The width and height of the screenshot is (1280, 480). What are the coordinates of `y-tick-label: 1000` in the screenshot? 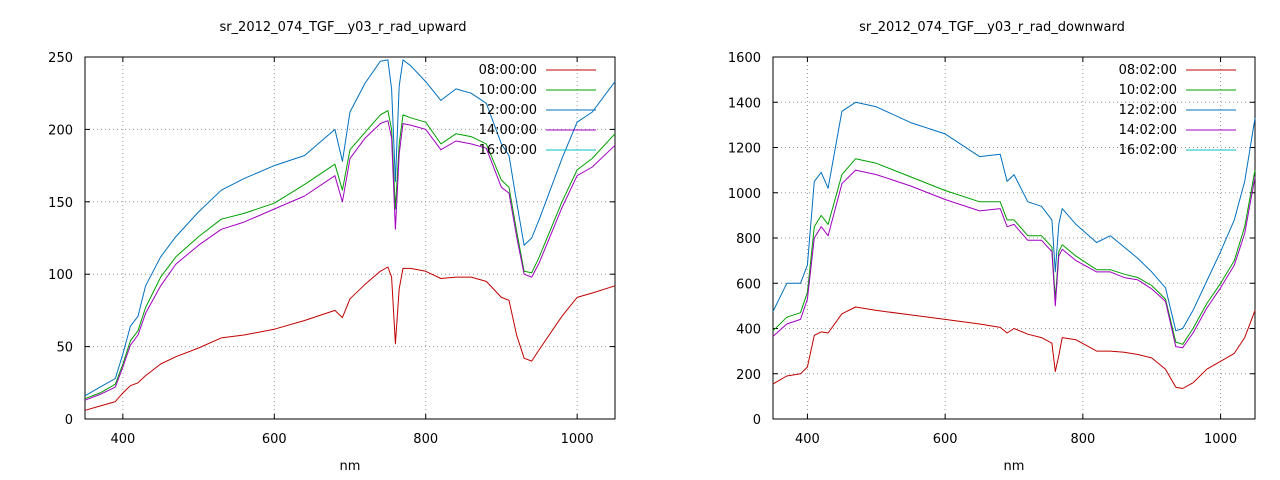 It's located at (744, 194).